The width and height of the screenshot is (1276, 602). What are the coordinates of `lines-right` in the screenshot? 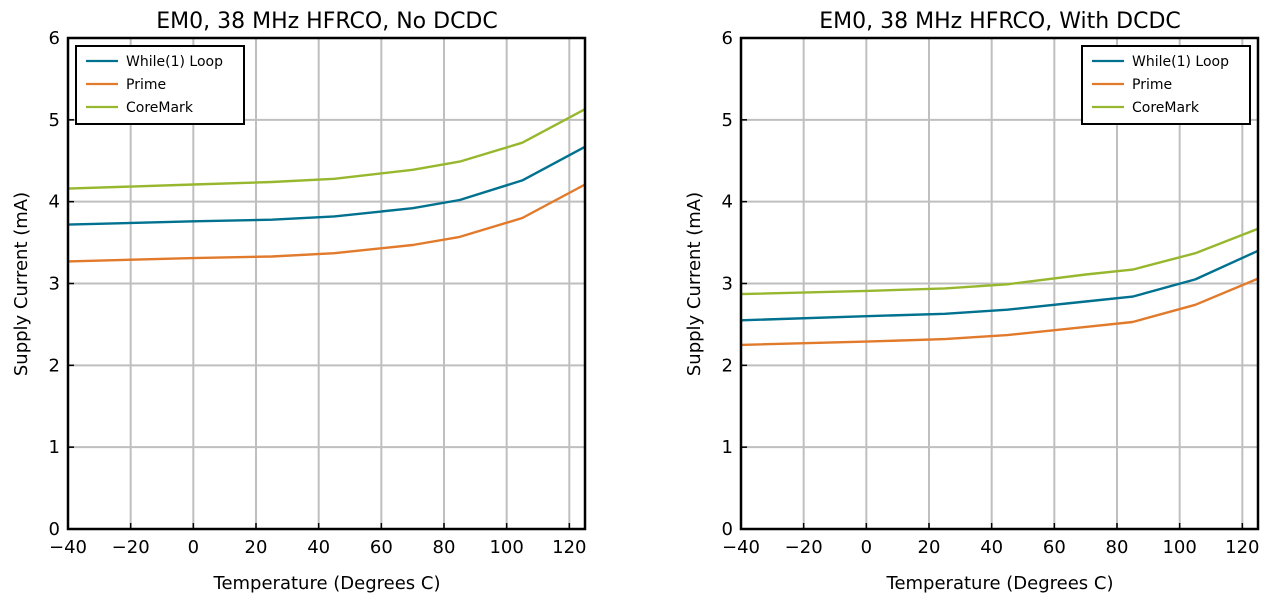 It's located at (999, 287).